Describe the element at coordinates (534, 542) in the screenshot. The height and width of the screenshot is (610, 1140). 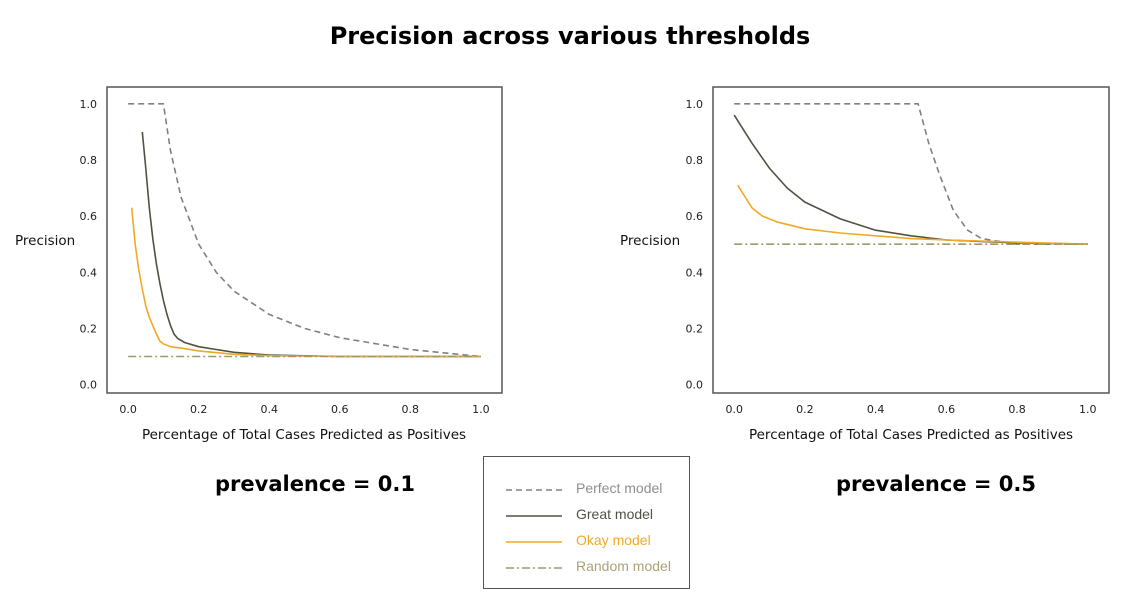
I see `legend-swatch-okay` at that location.